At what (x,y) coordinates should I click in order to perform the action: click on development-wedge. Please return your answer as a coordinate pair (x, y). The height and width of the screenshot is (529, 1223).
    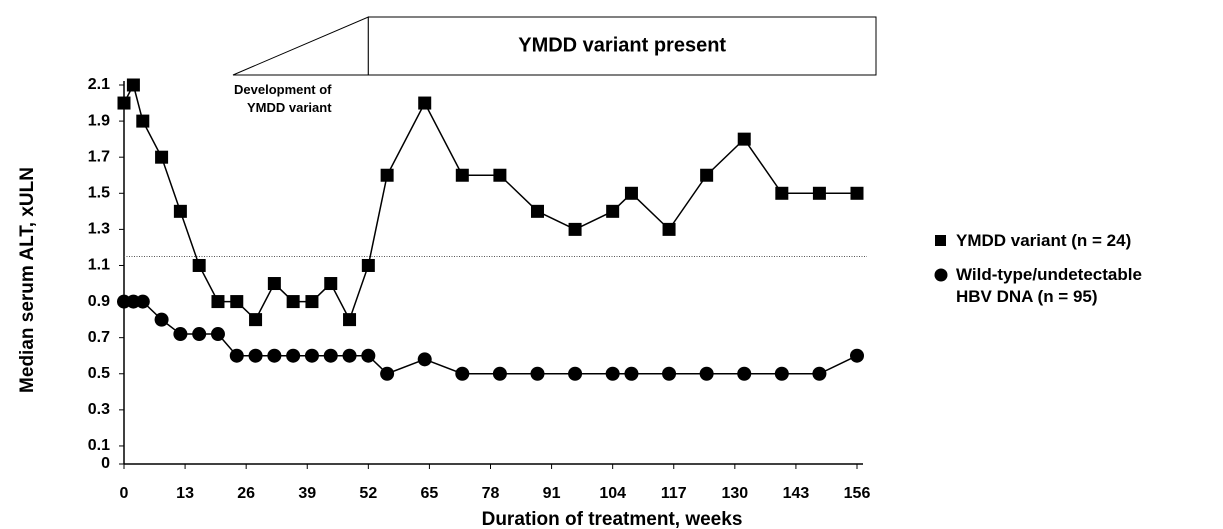
    Looking at the image, I should click on (300, 46).